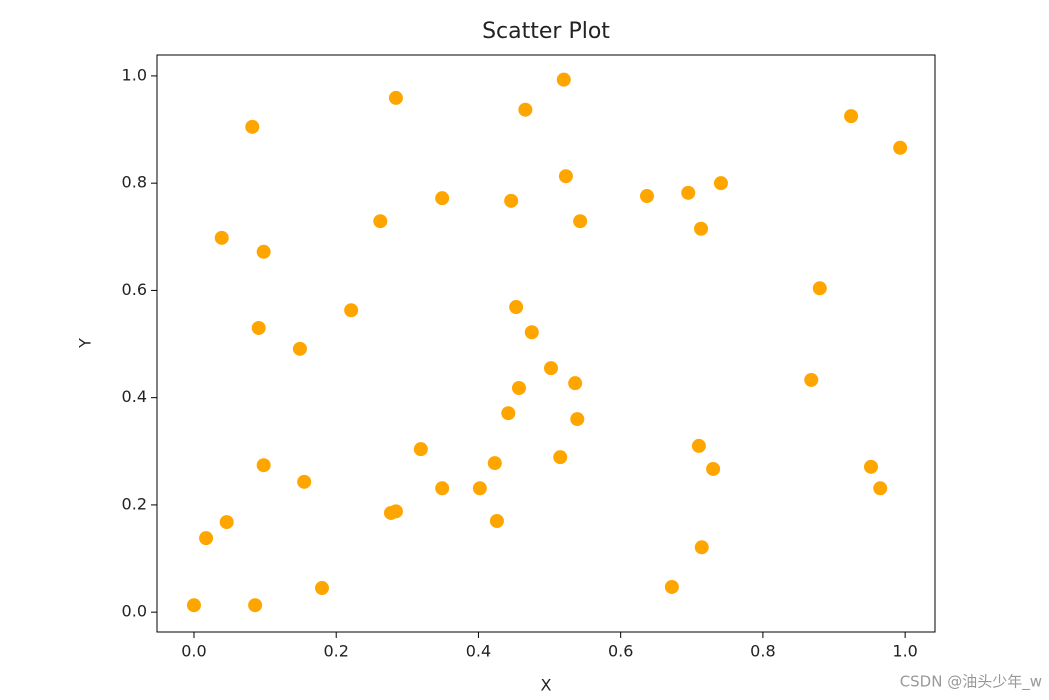 The width and height of the screenshot is (1049, 700). What do you see at coordinates (904, 651) in the screenshot?
I see `x-tick-label: 1.0` at bounding box center [904, 651].